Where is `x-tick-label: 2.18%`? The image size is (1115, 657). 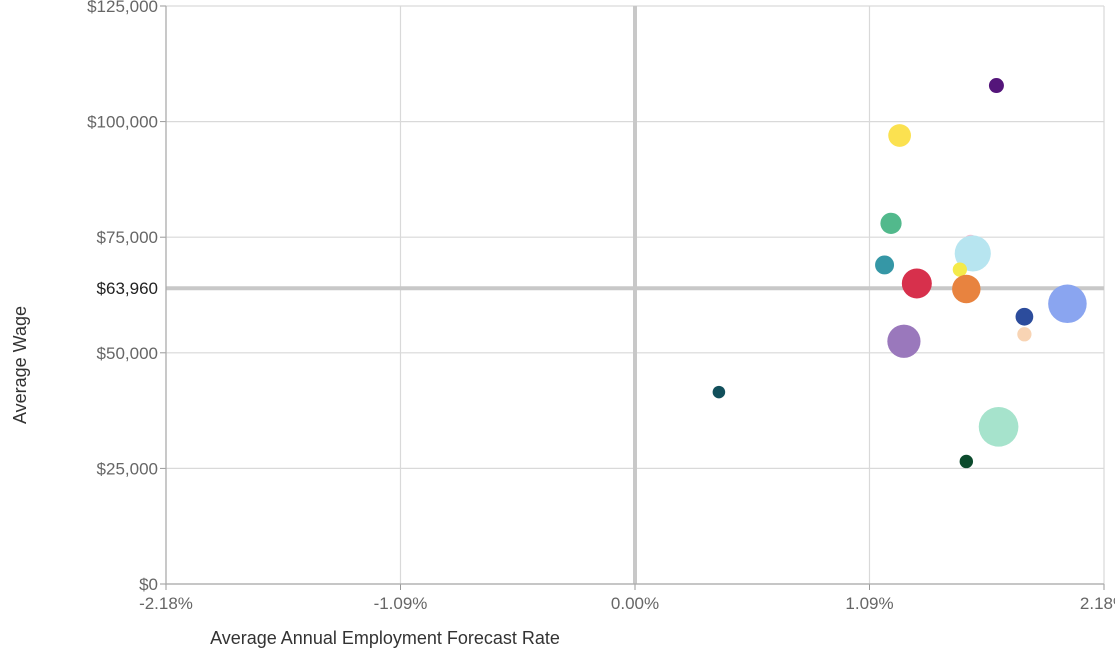
x-tick-label: 2.18% is located at coordinates (1097, 603).